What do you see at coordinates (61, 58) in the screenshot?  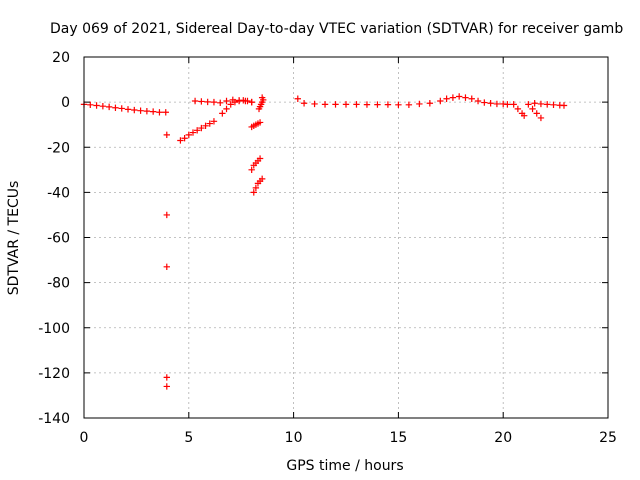 I see `y-tick-label: 20` at bounding box center [61, 58].